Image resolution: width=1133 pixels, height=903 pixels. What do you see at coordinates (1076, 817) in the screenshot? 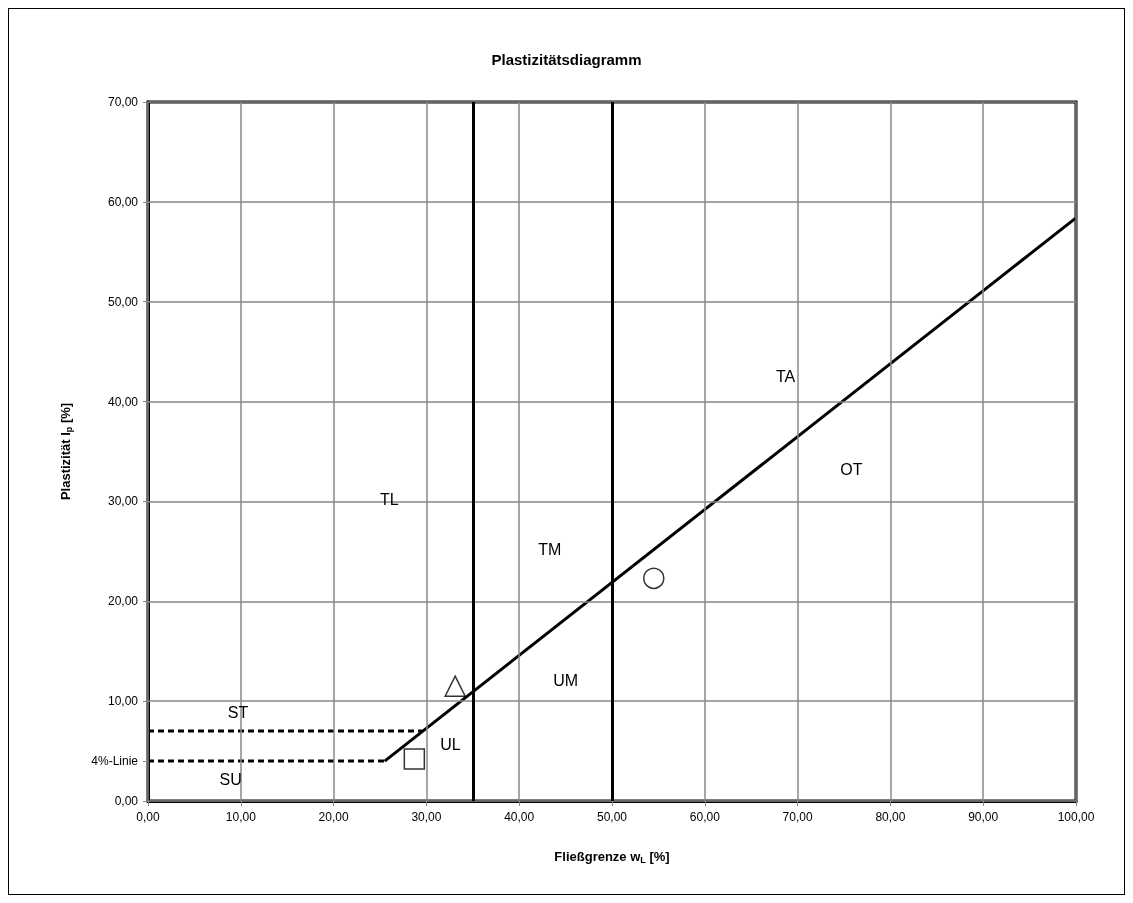
I see `x-tick-label: 100,00` at bounding box center [1076, 817].